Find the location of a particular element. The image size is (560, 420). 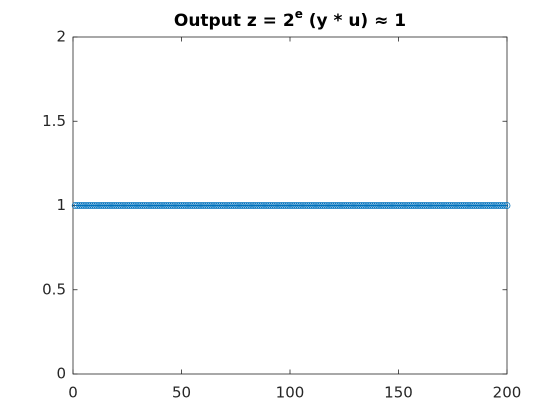

x-tick-label: 150 is located at coordinates (398, 393).